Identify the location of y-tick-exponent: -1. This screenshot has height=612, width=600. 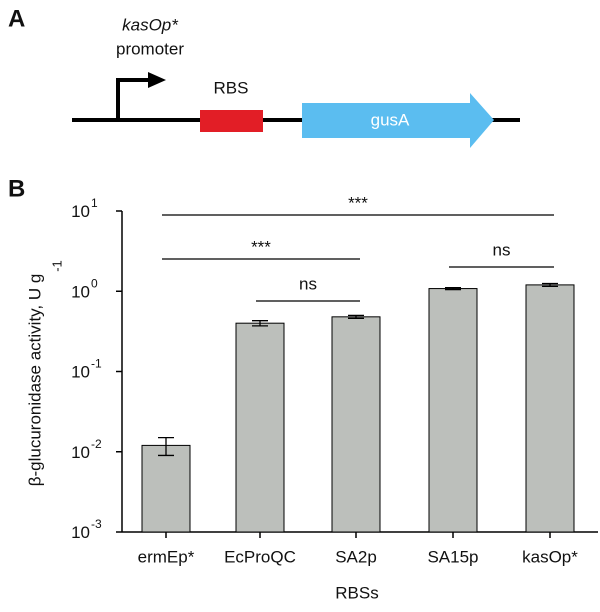
(96, 364).